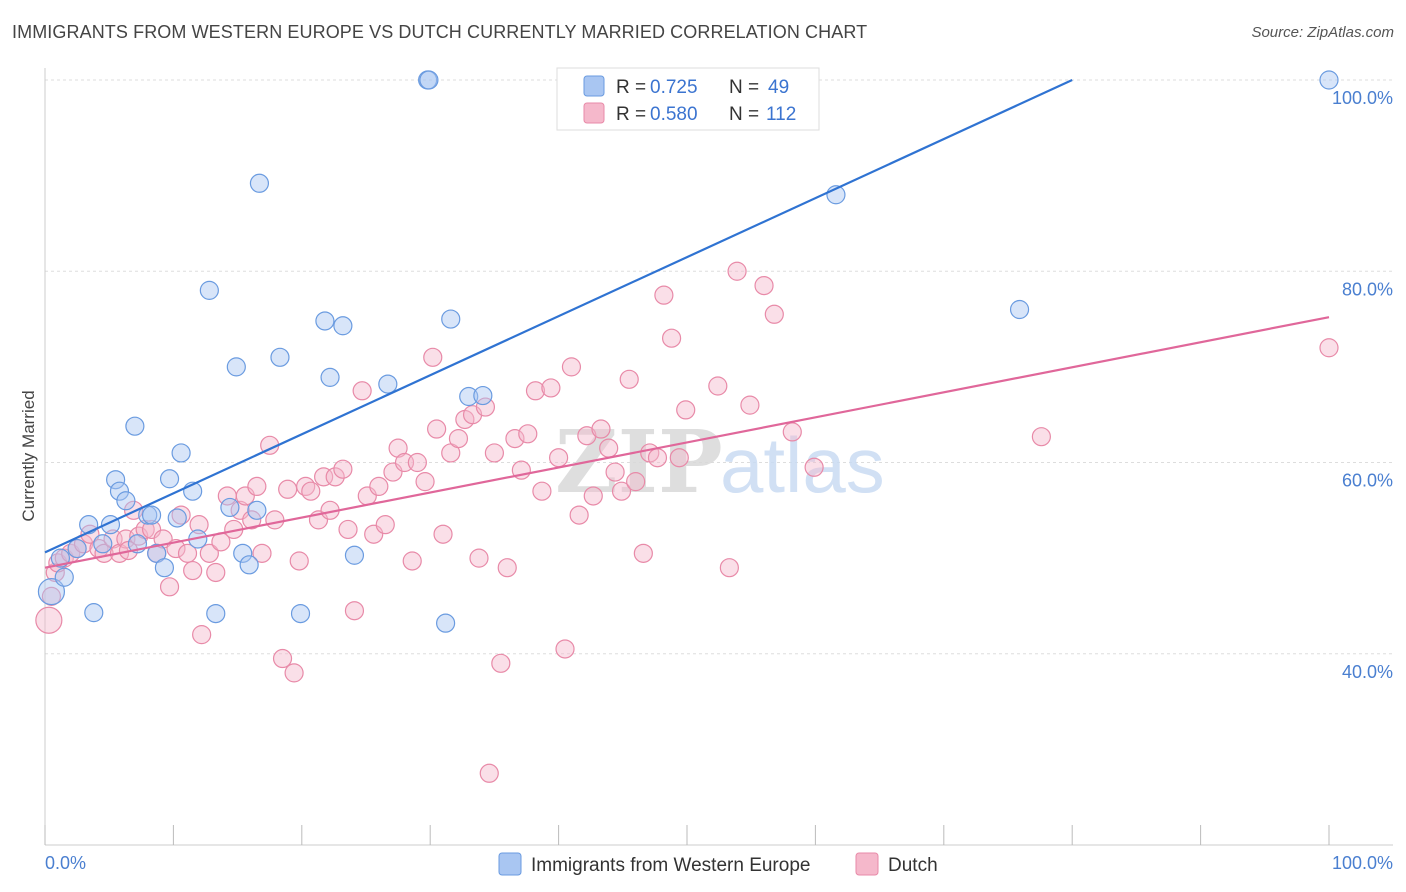 The width and height of the screenshot is (1406, 892). Describe the element at coordinates (28, 455) in the screenshot. I see `y-axis-label: Currently Married` at that location.